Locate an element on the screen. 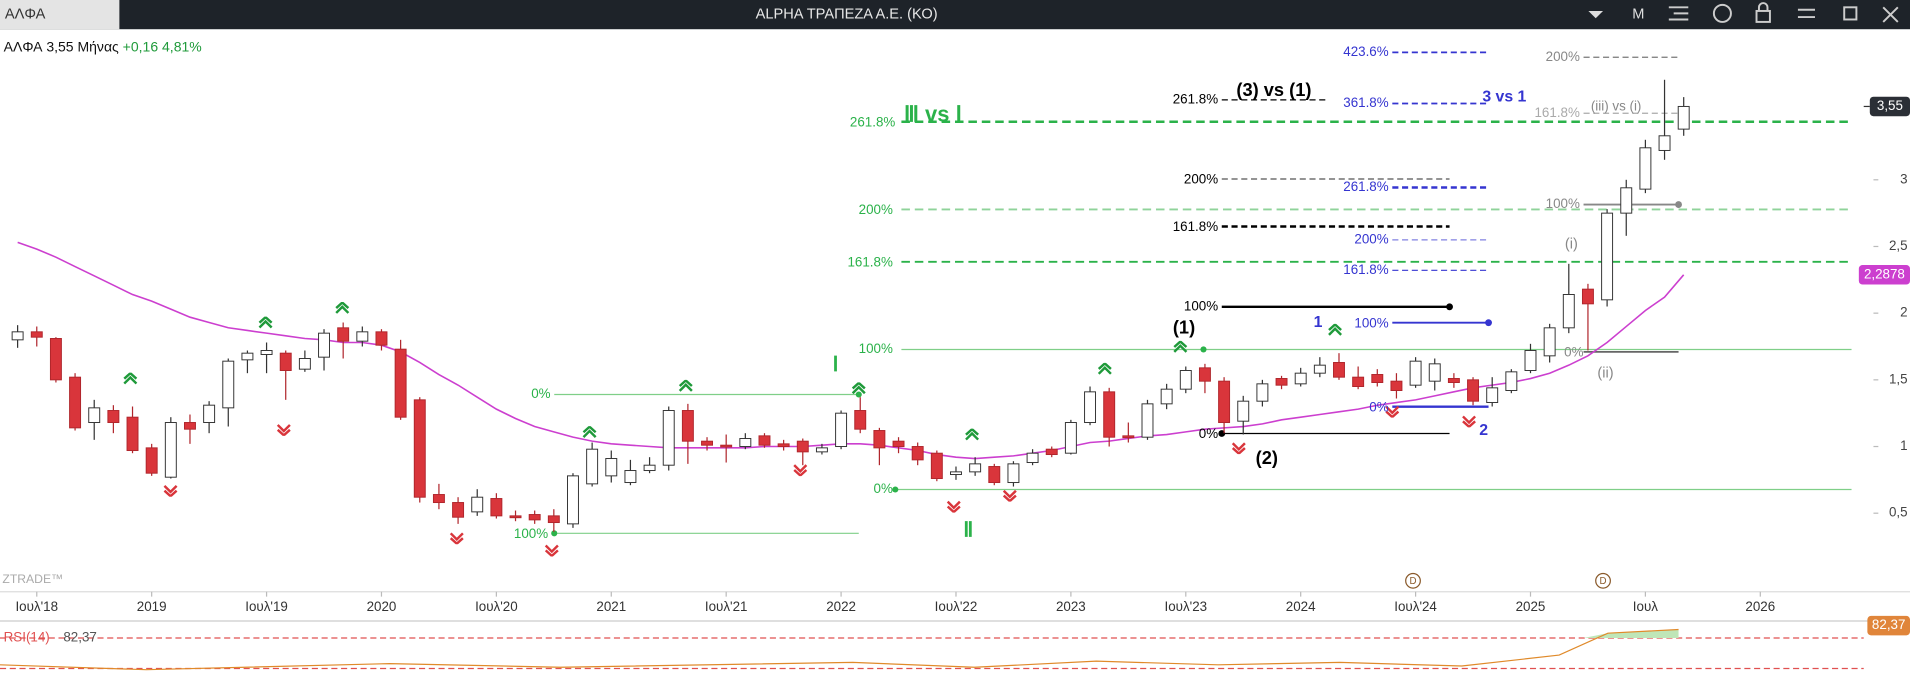 Image resolution: width=1910 pixels, height=677 pixels. header-title: ALPHA ΤΡΑΠΕΖΑ Α.Ε. (ΚΟ) is located at coordinates (847, 14).